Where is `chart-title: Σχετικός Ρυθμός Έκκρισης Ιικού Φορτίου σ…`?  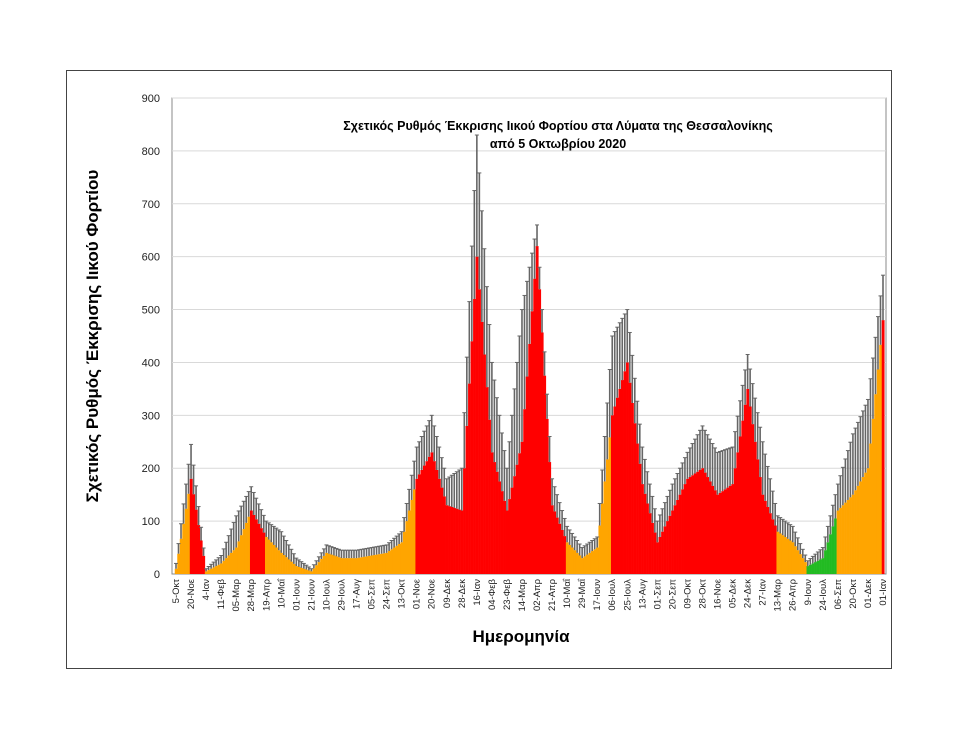 chart-title: Σχετικός Ρυθμός Έκκρισης Ιικού Φορτίου σ… is located at coordinates (557, 126).